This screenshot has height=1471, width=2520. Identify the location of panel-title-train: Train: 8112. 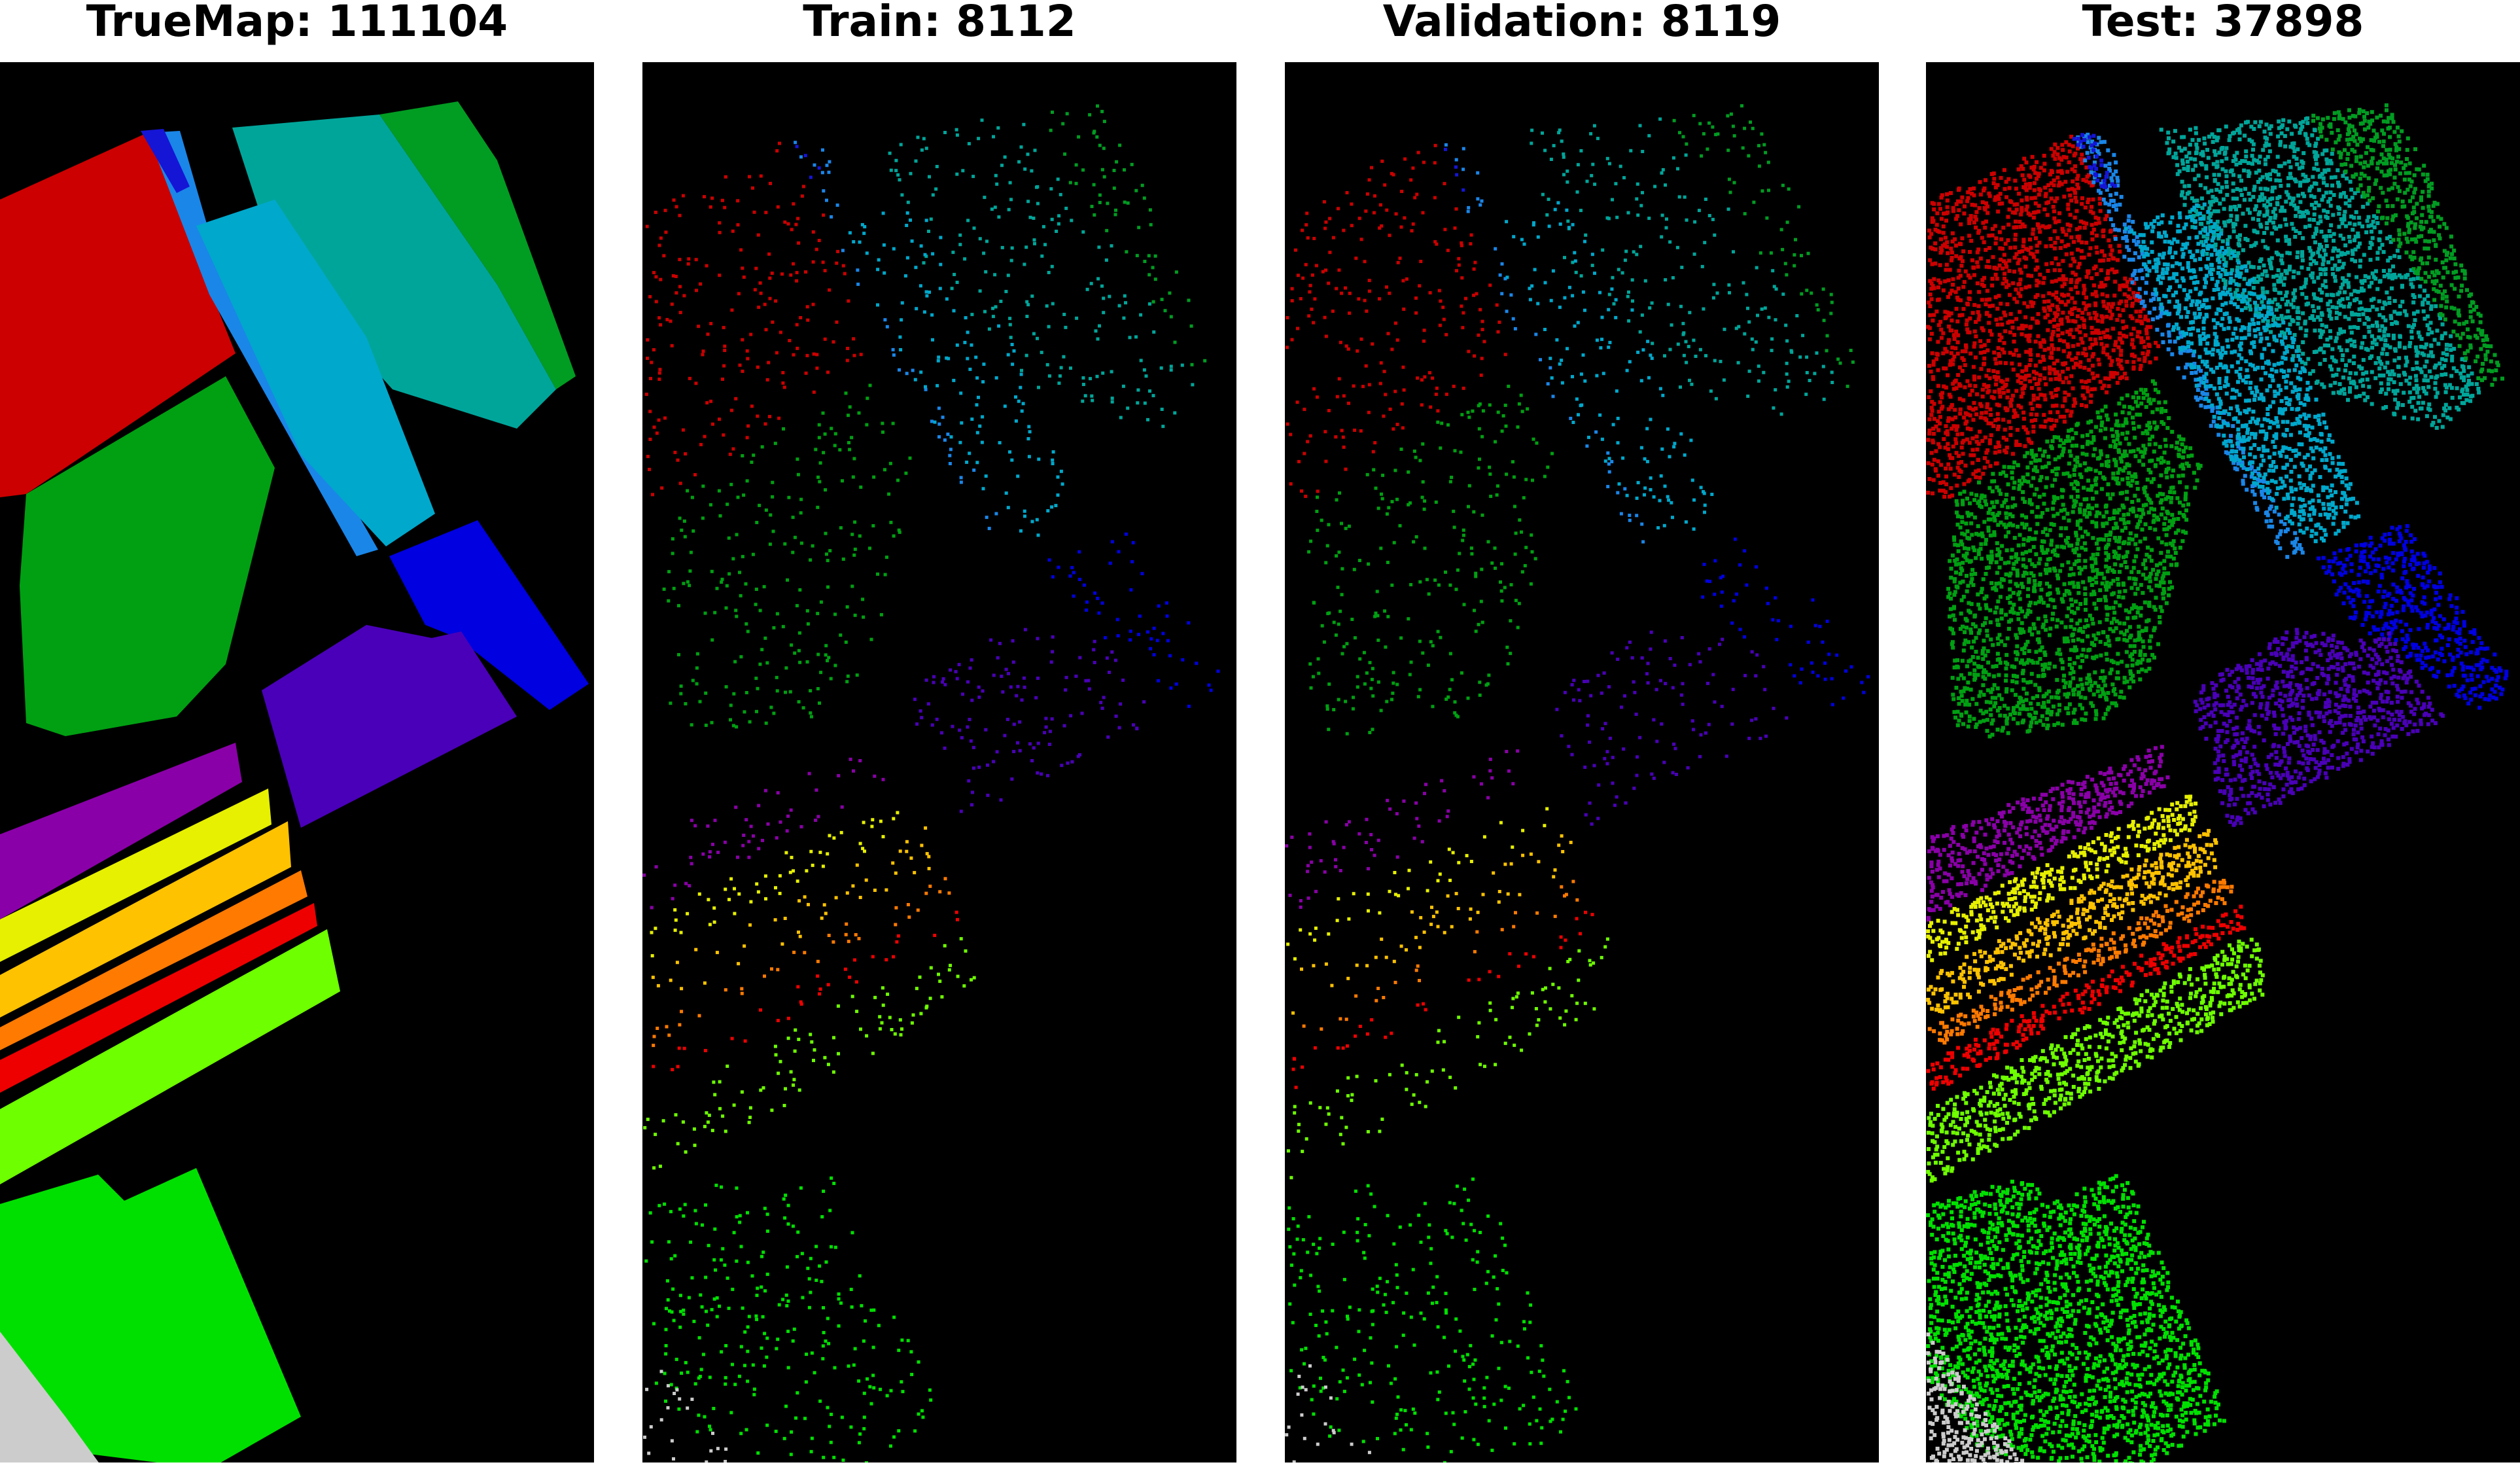
(939, 23).